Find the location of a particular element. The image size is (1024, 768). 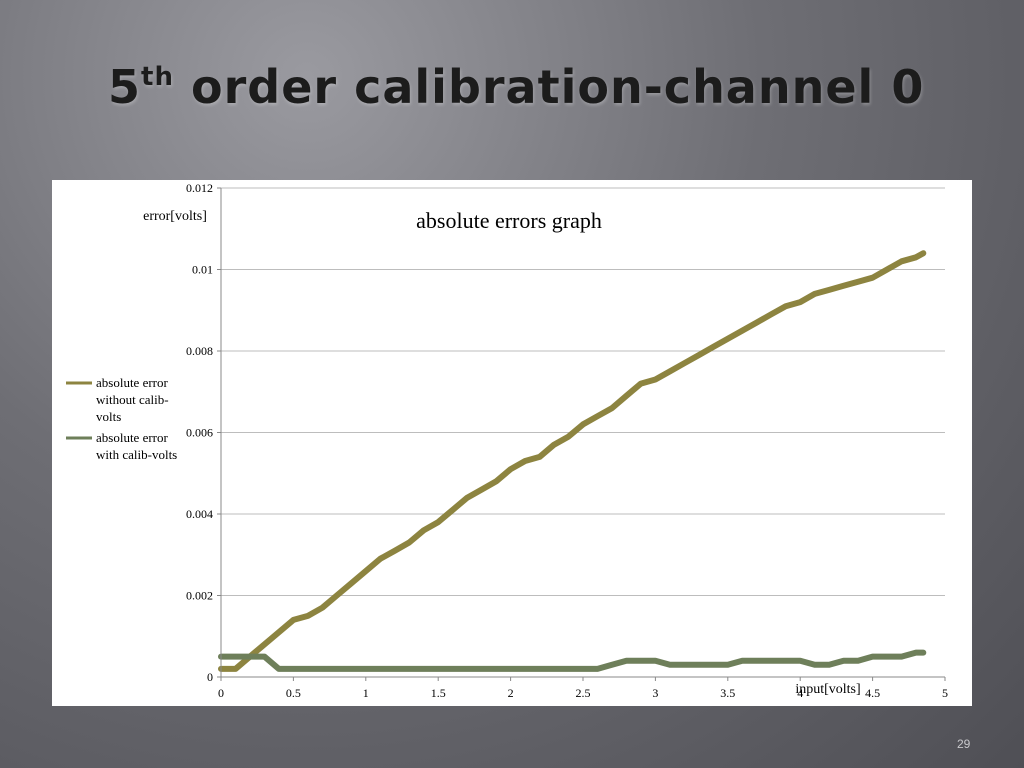

y-tick-label: 0.004 is located at coordinates (199, 514).